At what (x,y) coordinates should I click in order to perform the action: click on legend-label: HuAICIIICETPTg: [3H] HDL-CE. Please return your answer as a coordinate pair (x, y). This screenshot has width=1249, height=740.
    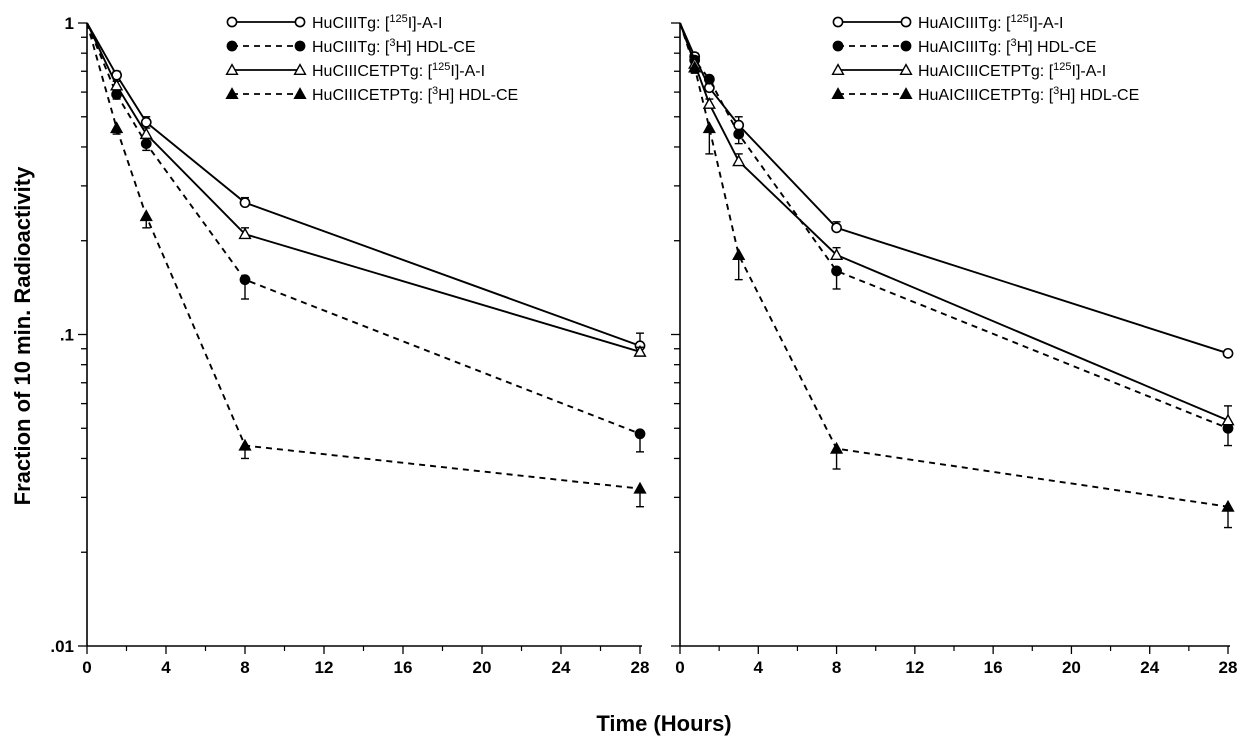
    Looking at the image, I should click on (1028, 94).